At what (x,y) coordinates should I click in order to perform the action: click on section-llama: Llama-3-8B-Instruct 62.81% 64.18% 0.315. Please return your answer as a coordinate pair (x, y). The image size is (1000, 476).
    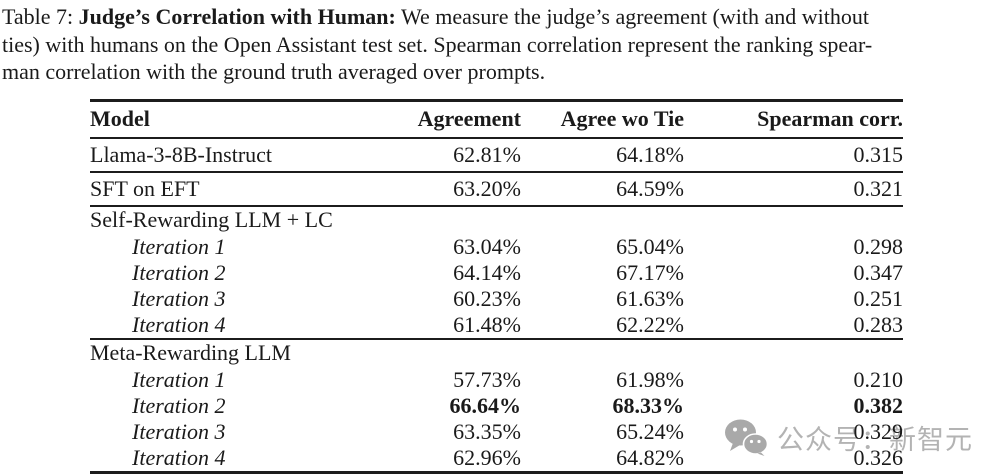
    Looking at the image, I should click on (496, 154).